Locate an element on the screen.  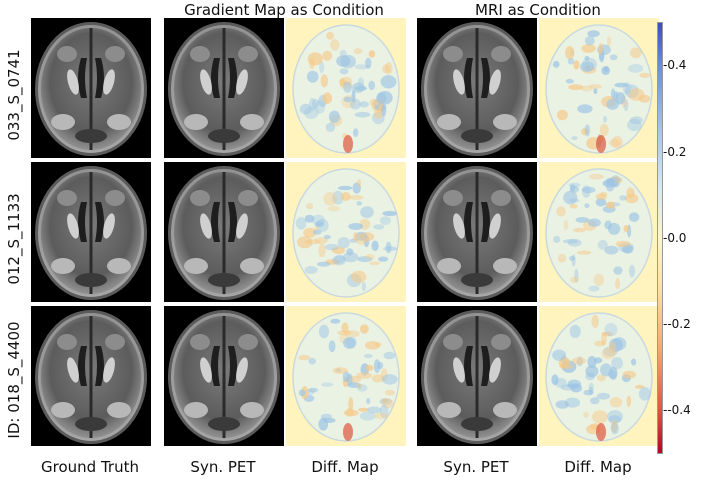
row-label-1: 033_S_0741 is located at coordinates (14, 95).